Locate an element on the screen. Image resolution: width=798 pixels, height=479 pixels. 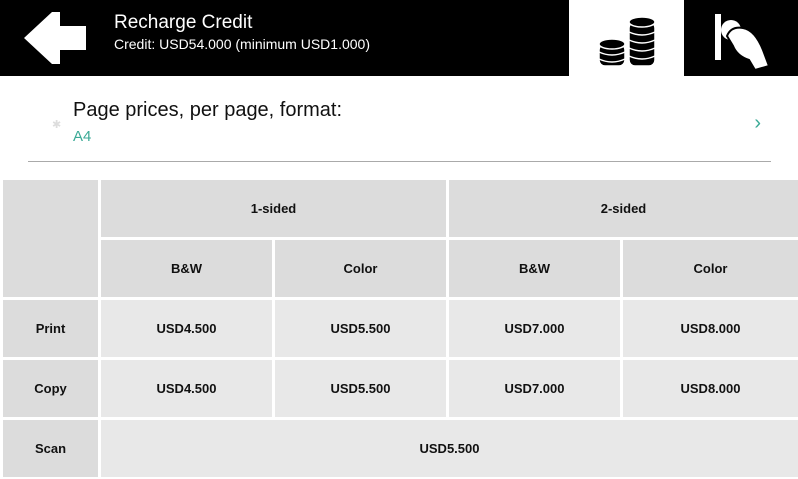
recharge-tab-button is located at coordinates (741, 38).